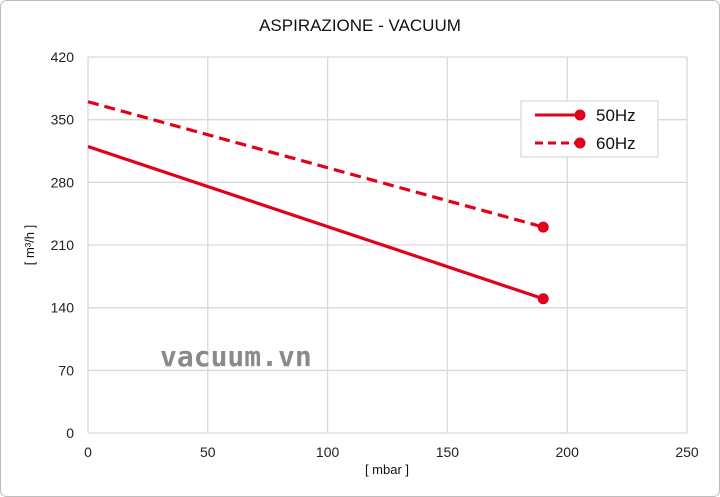 The height and width of the screenshot is (497, 720). I want to click on series-50hz-end-marker, so click(543, 299).